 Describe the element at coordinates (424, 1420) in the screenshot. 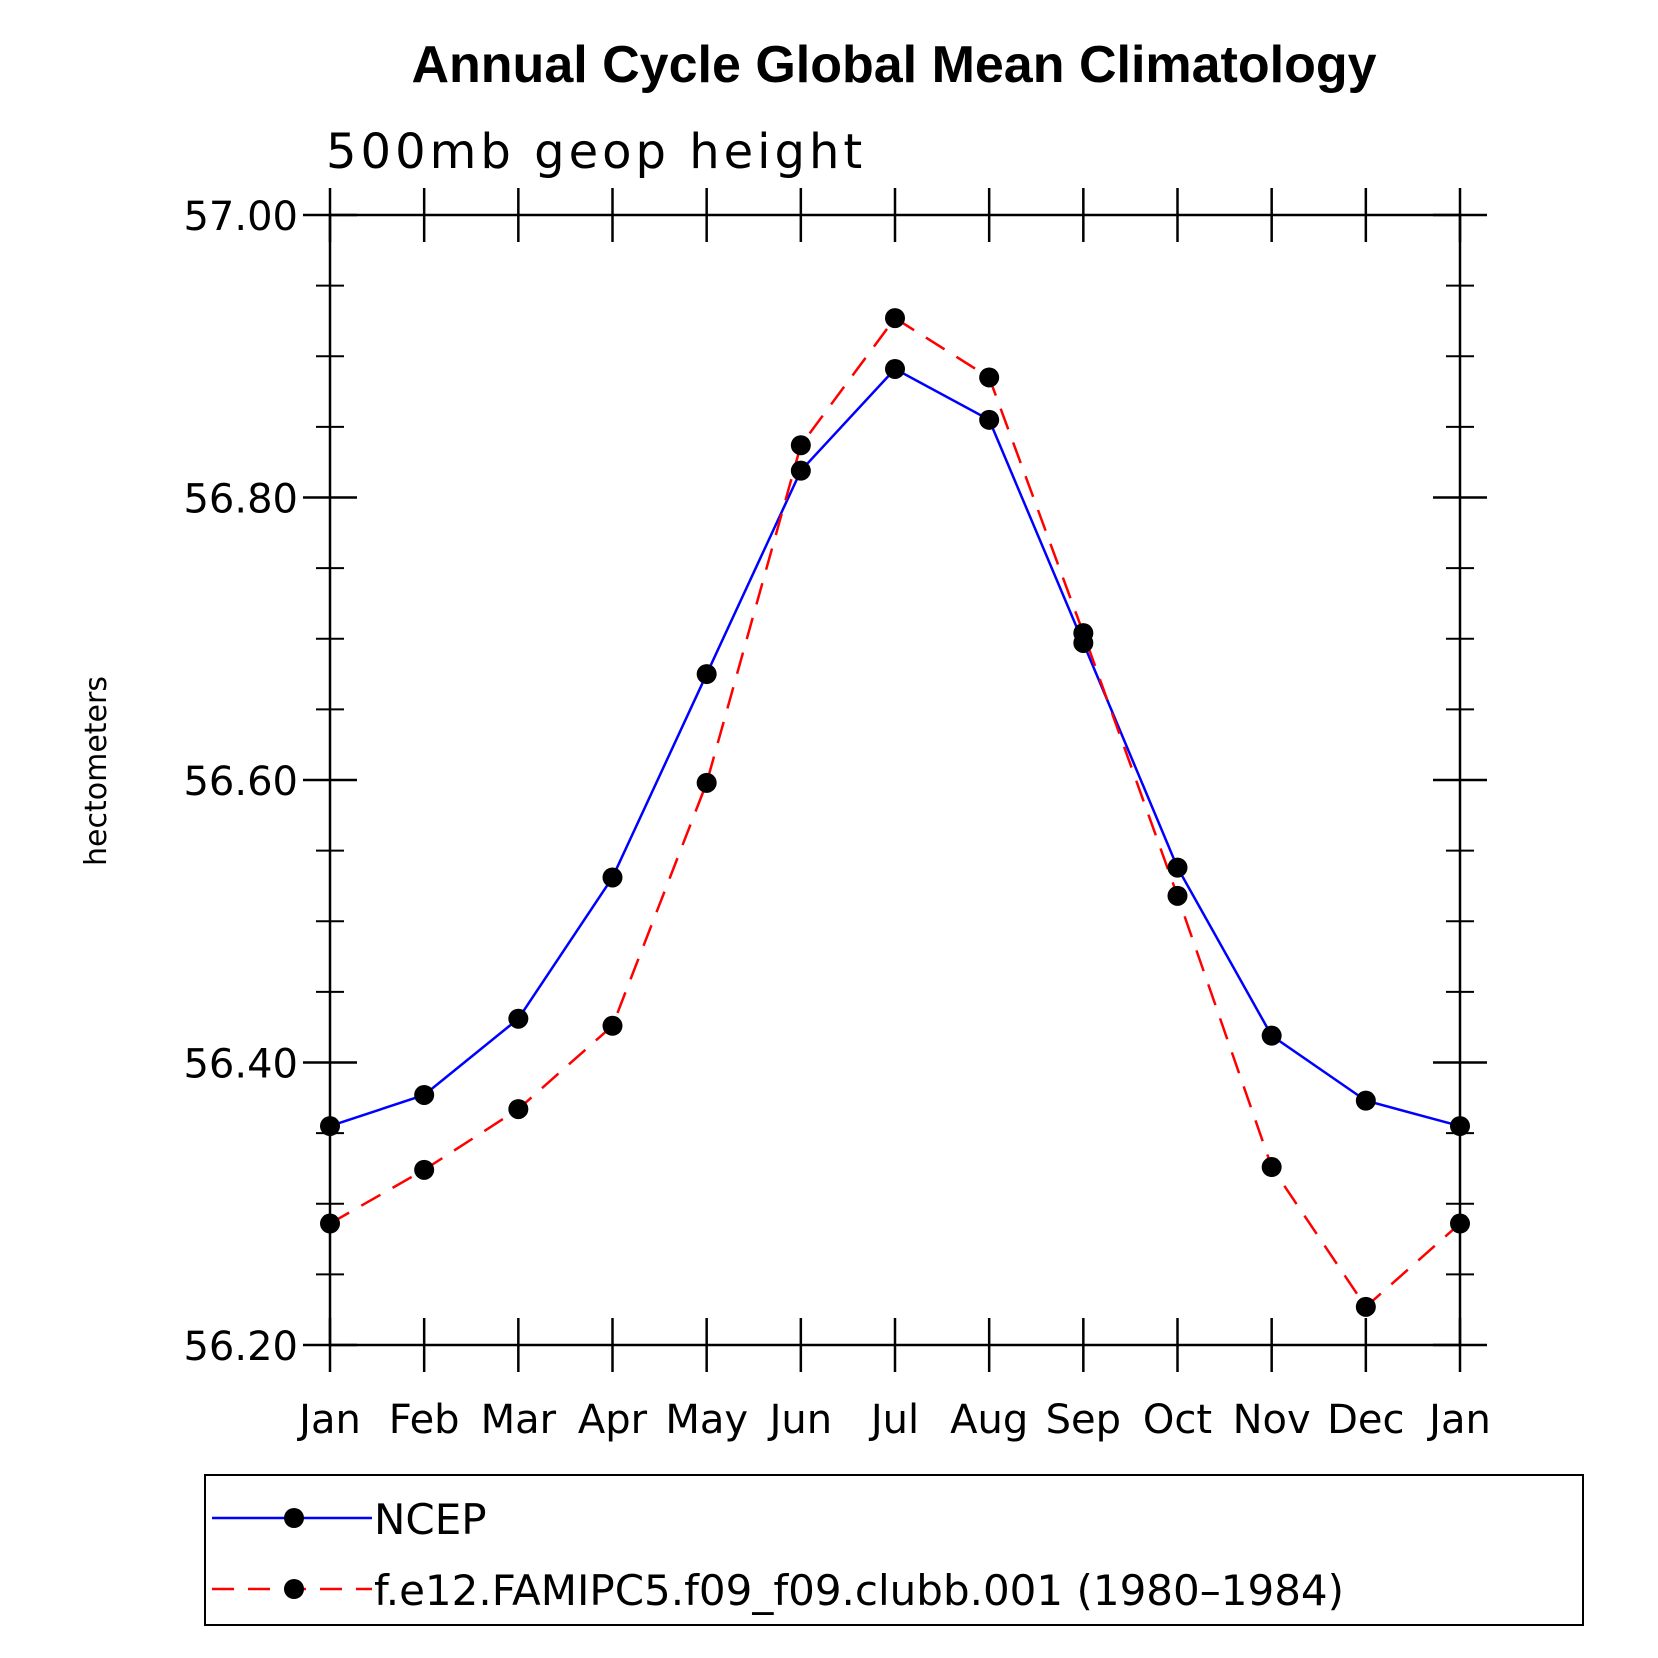

I see `x-tick-label: Feb` at that location.